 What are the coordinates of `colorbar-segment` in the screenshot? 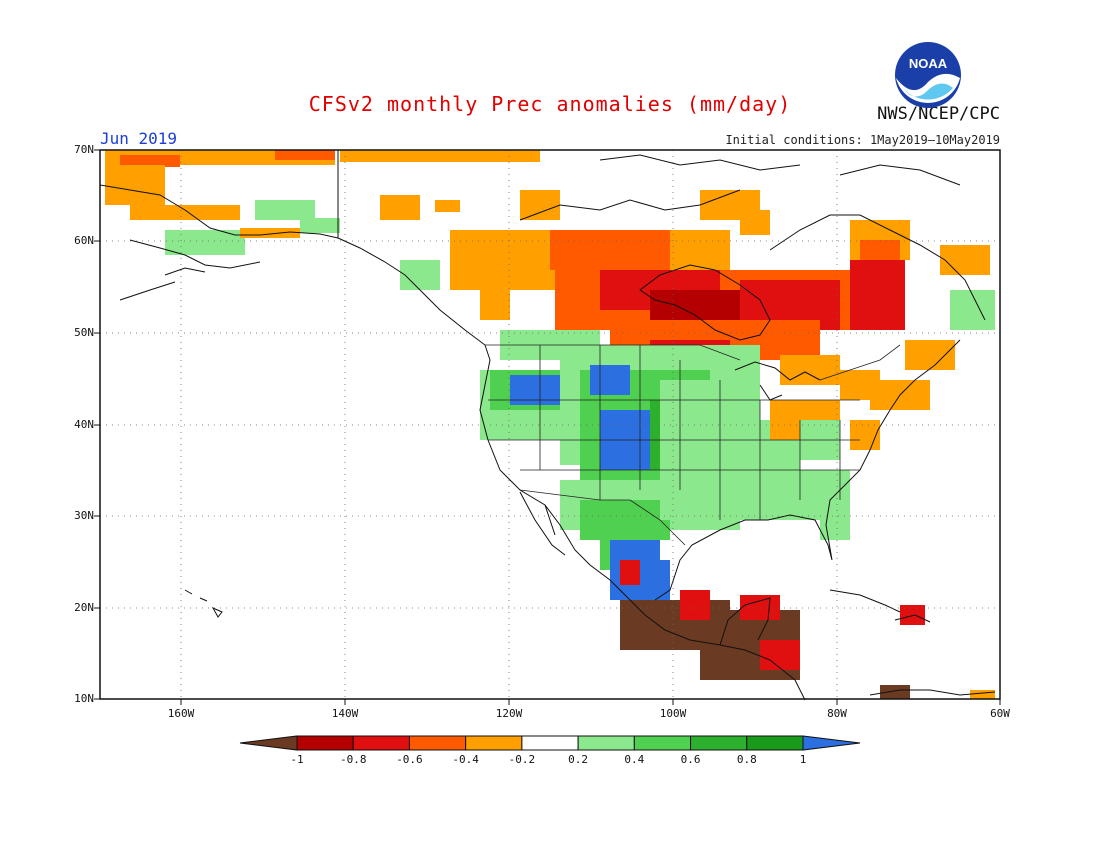 It's located at (494, 743).